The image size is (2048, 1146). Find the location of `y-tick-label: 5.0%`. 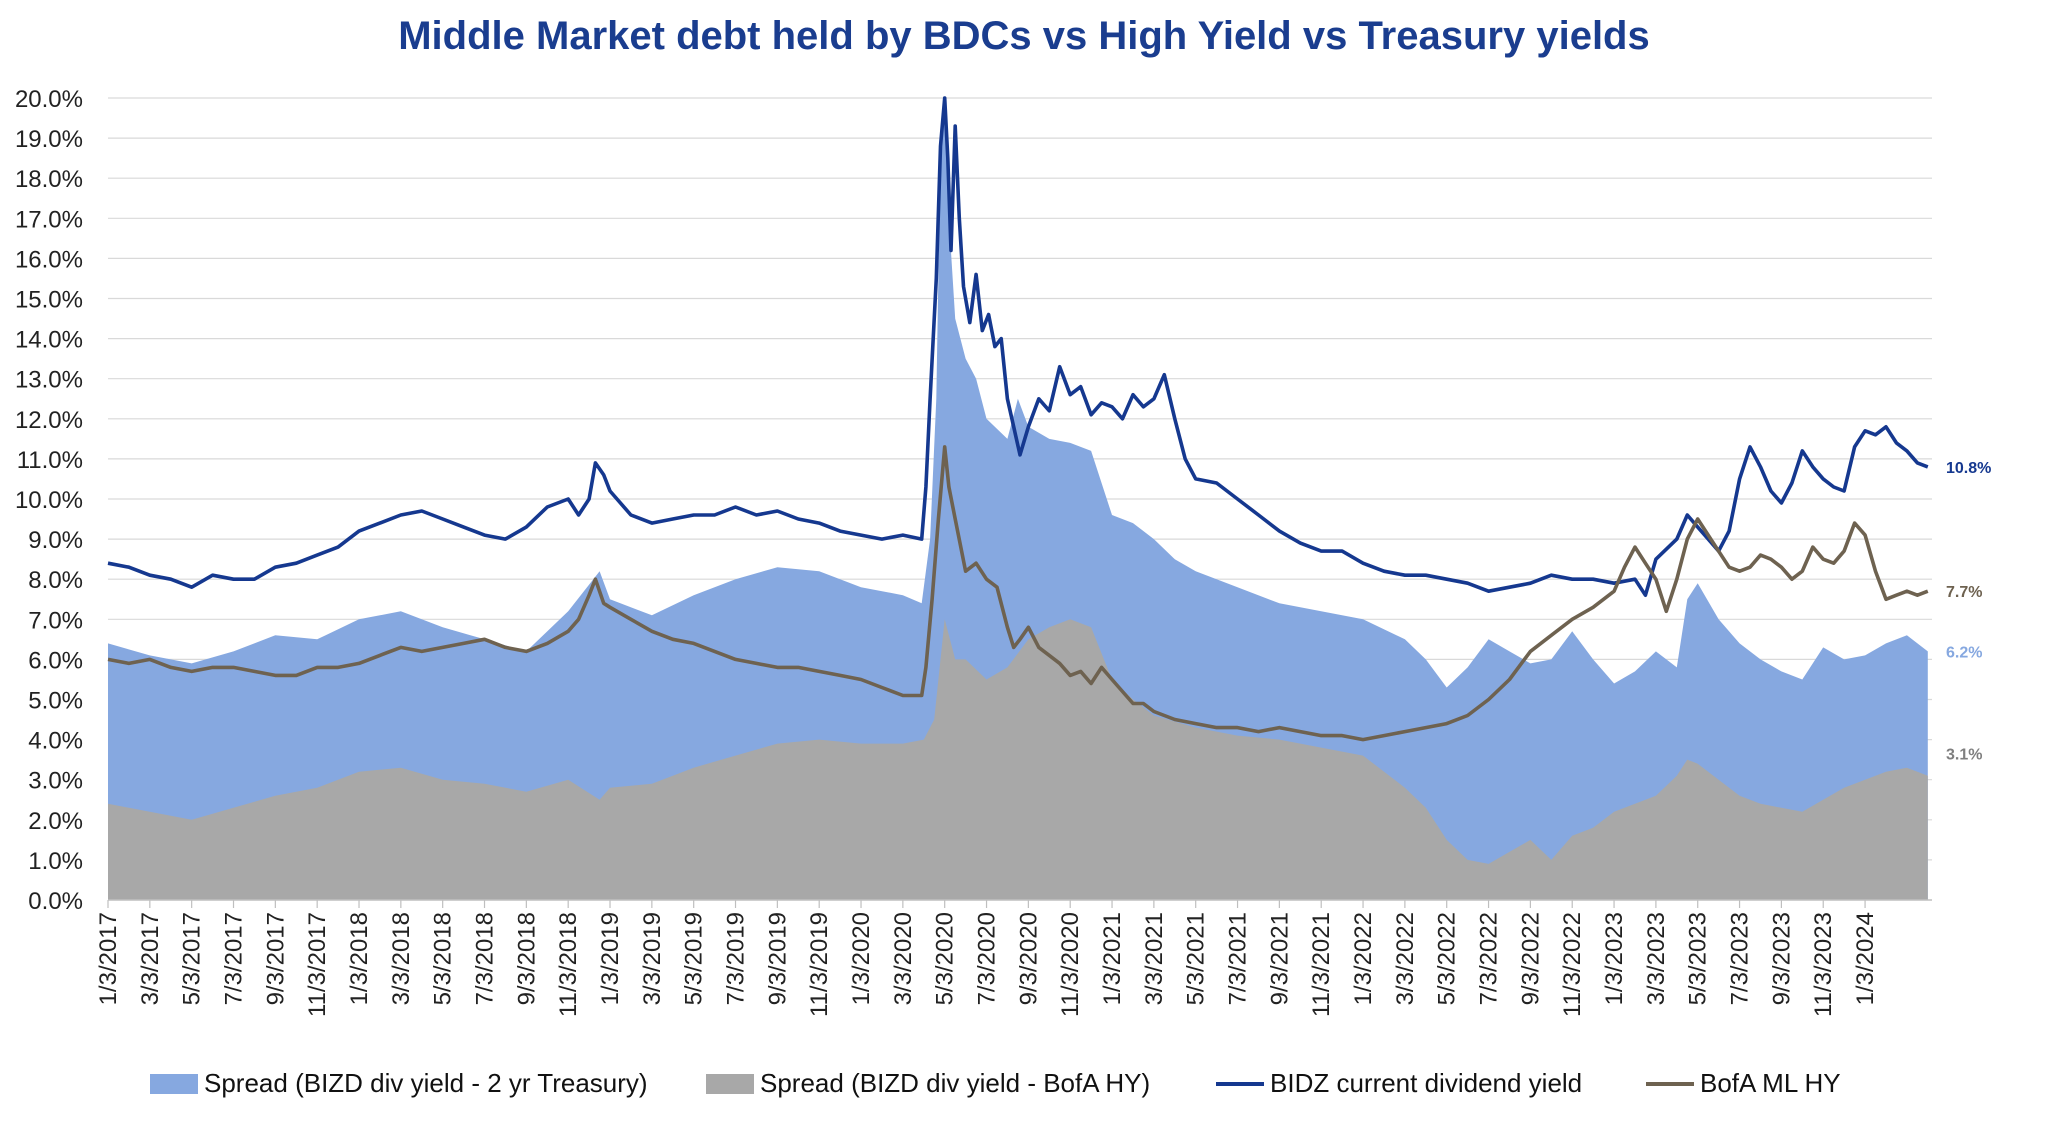

y-tick-label: 5.0% is located at coordinates (55, 701).